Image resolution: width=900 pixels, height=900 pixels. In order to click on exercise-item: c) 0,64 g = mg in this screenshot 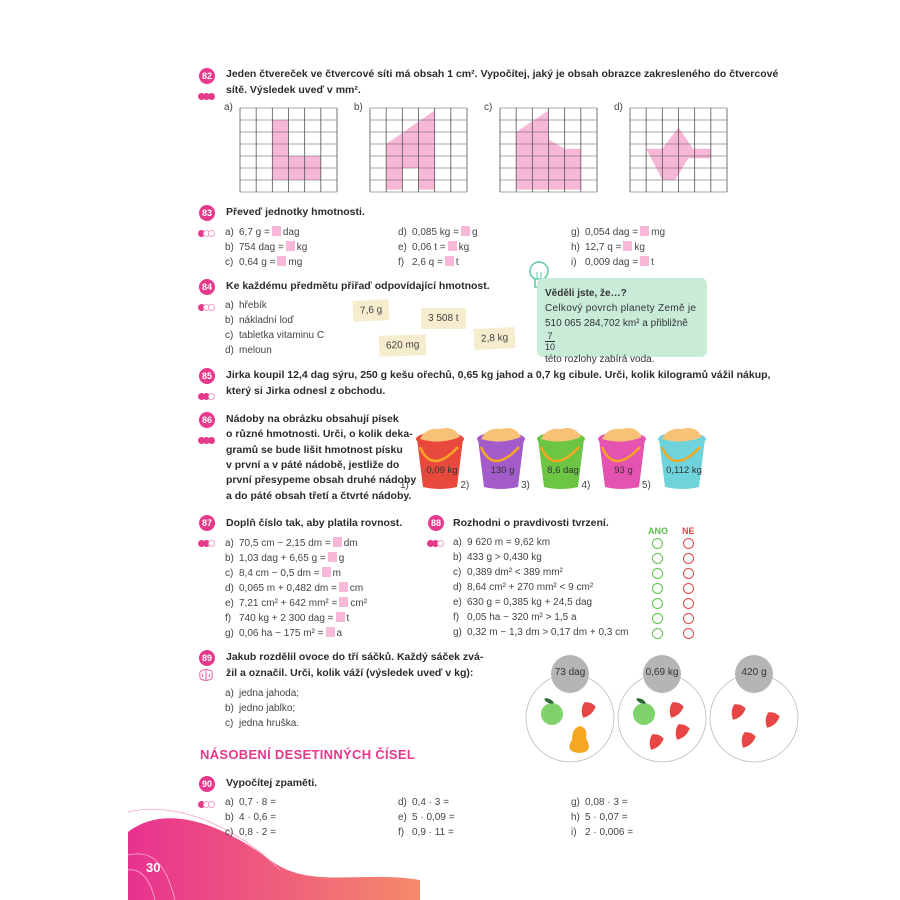, I will do `click(263, 262)`.